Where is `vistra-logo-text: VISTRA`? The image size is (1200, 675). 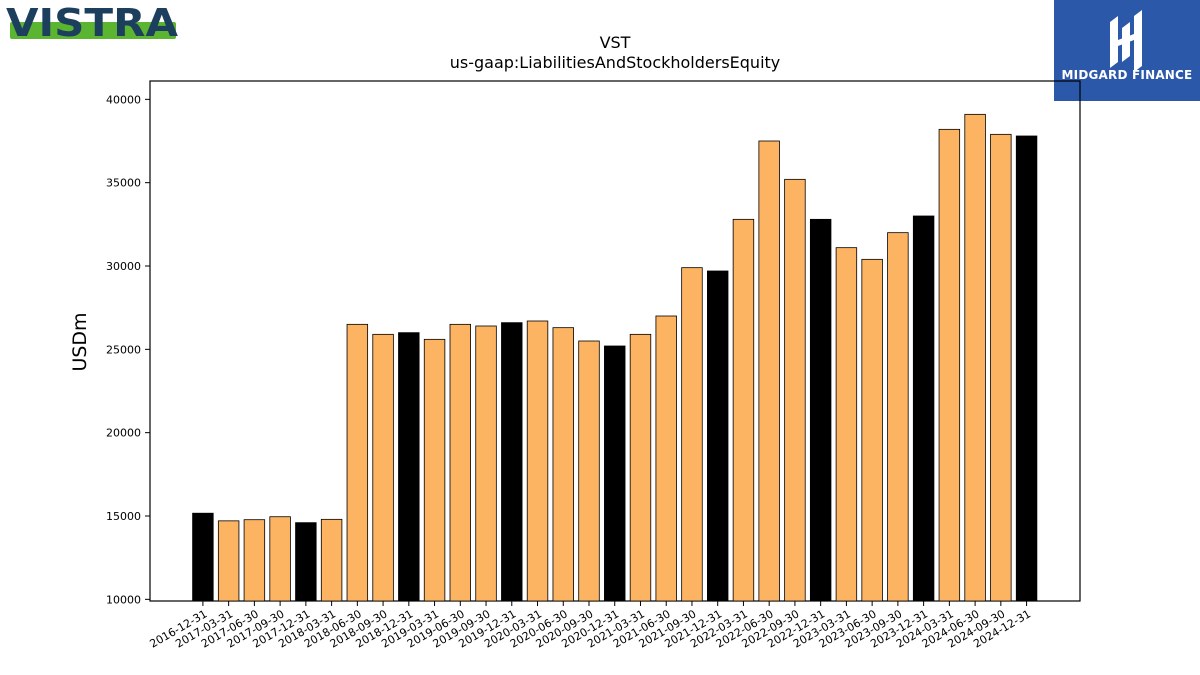
vistra-logo-text: VISTRA is located at coordinates (92, 23).